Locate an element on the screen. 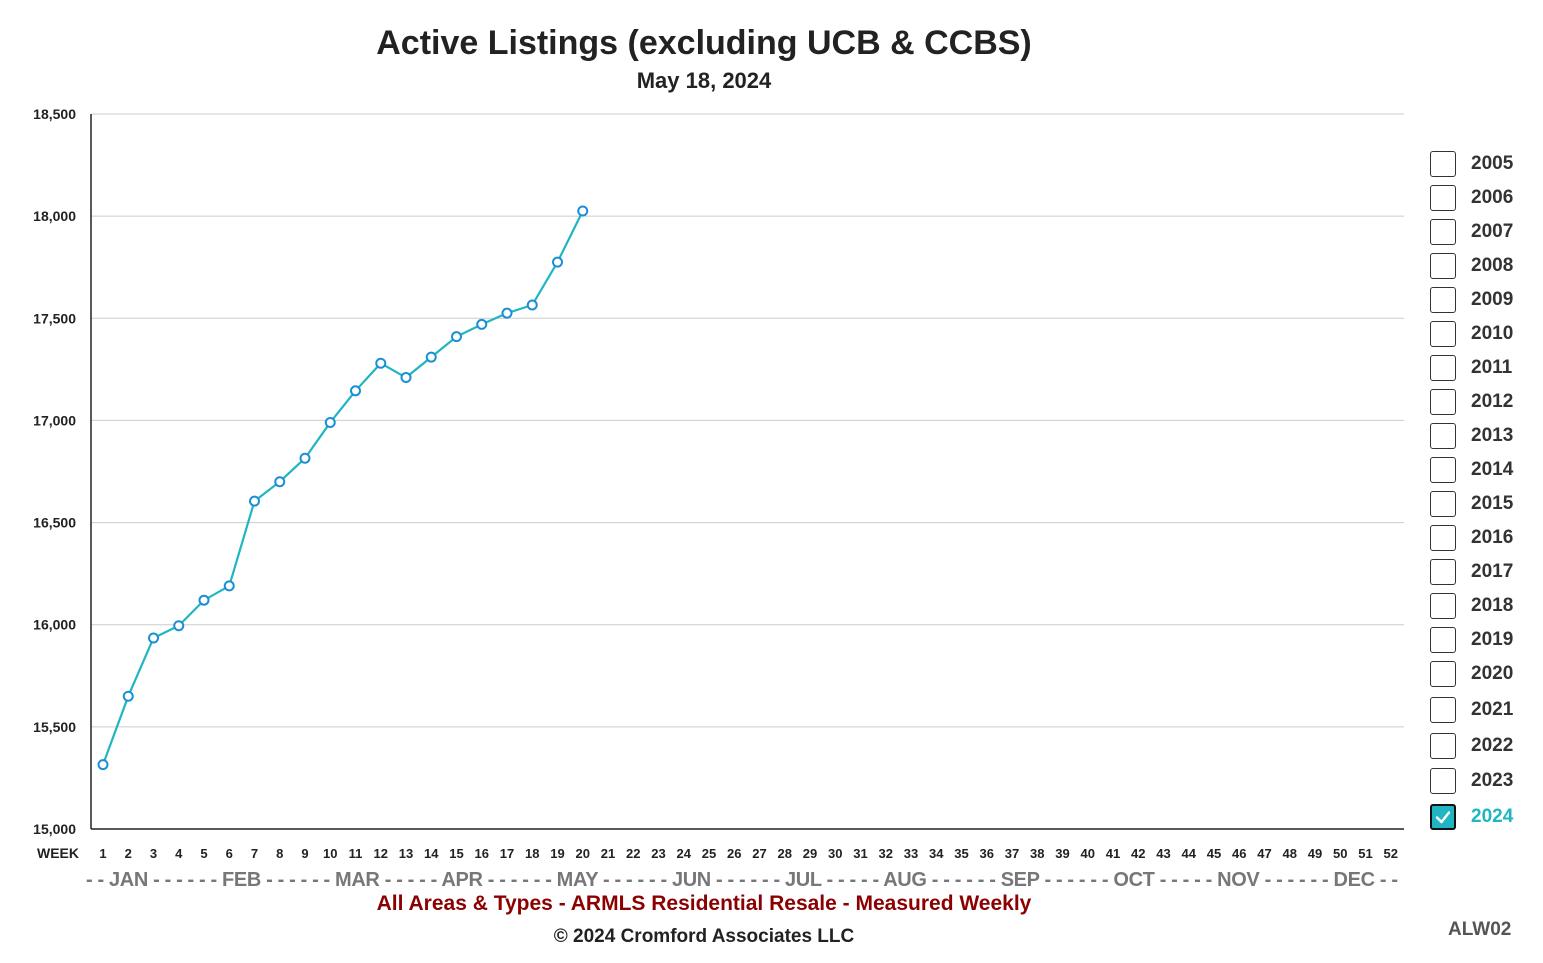 The width and height of the screenshot is (1543, 963). x-tick-label: 52 is located at coordinates (1391, 853).